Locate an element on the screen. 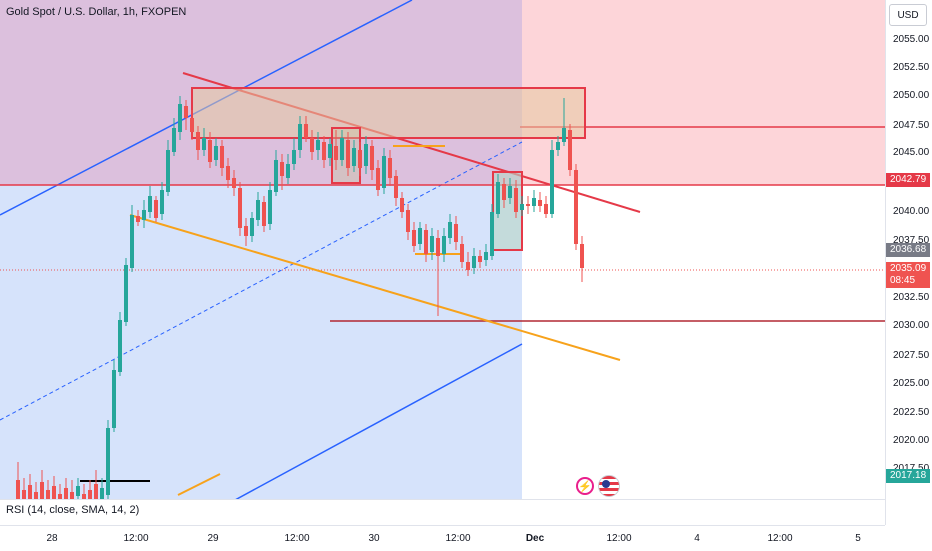  time-label: 30 is located at coordinates (374, 538).